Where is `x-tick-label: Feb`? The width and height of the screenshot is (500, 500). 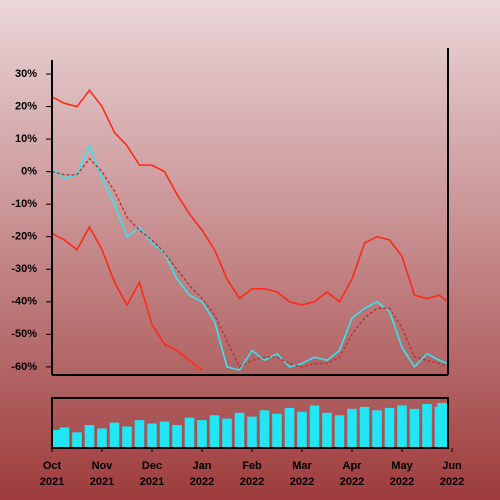
x-tick-label: Feb is located at coordinates (252, 466).